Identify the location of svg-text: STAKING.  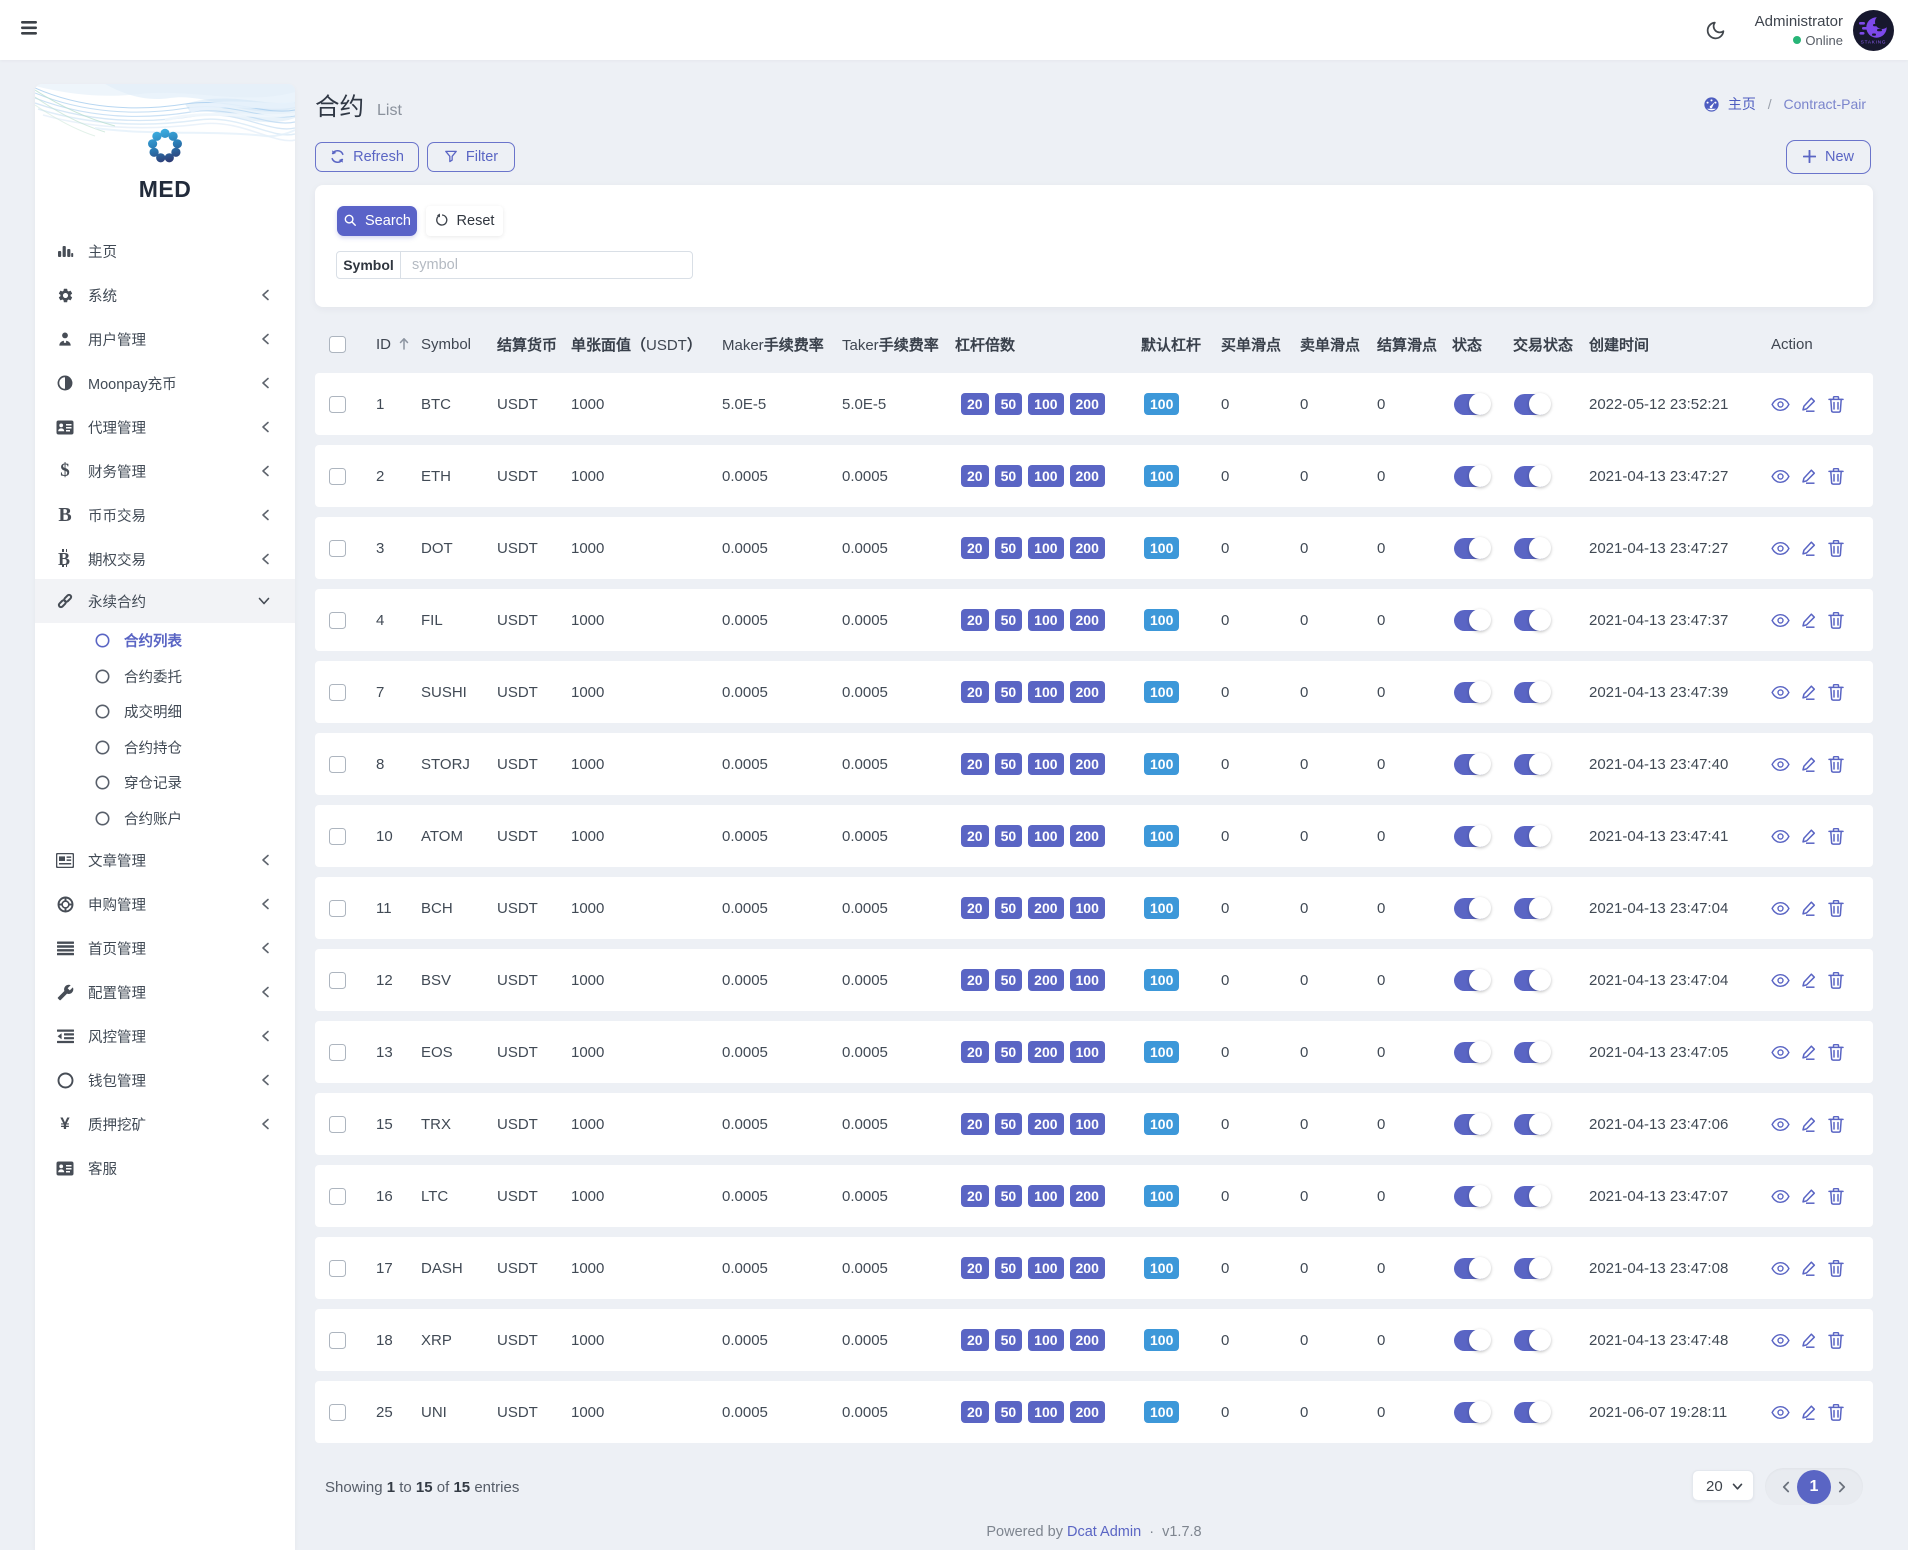
(1873, 42).